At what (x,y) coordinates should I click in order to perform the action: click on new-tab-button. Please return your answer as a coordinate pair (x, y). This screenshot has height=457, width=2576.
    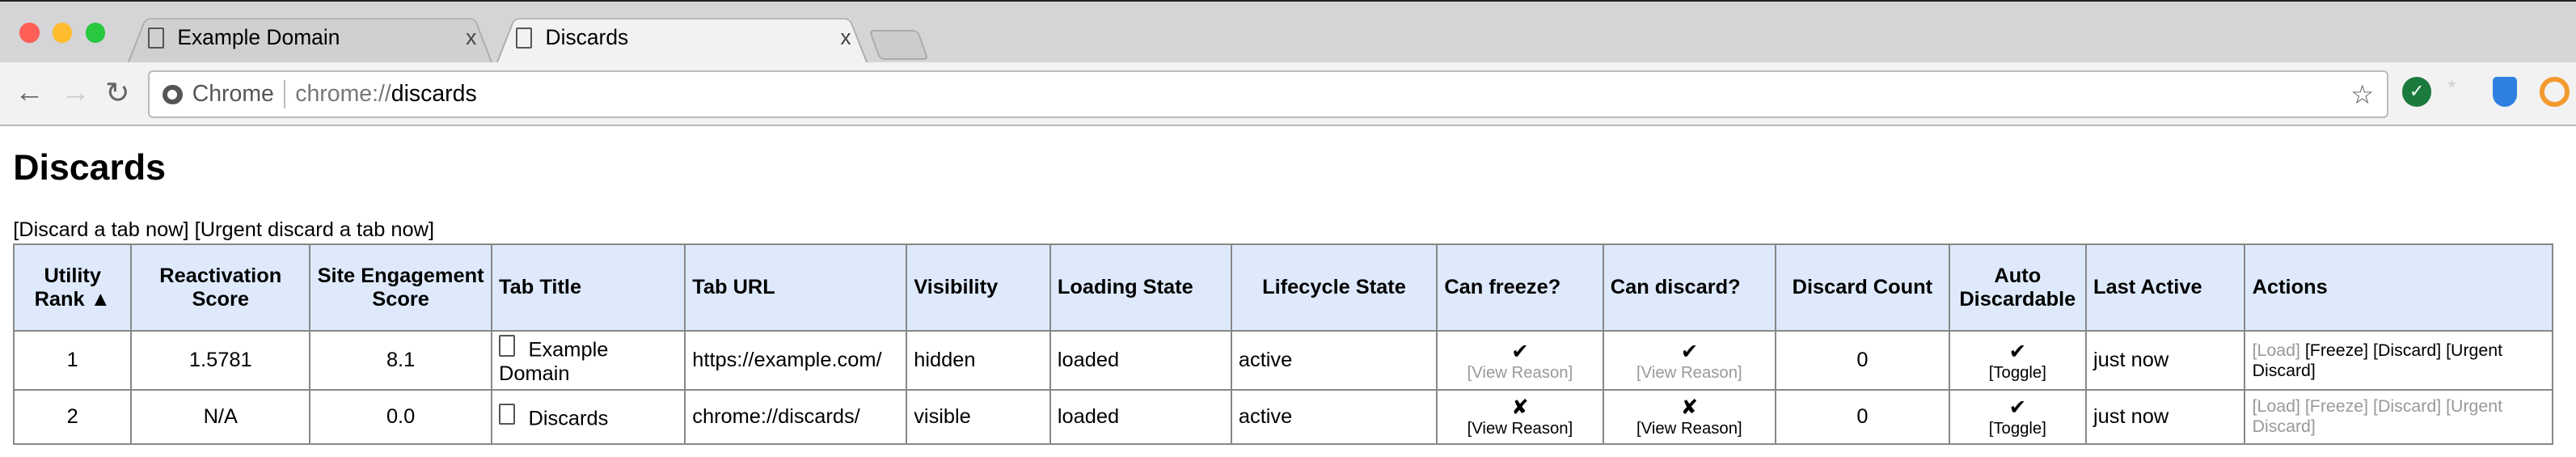
    Looking at the image, I should click on (898, 44).